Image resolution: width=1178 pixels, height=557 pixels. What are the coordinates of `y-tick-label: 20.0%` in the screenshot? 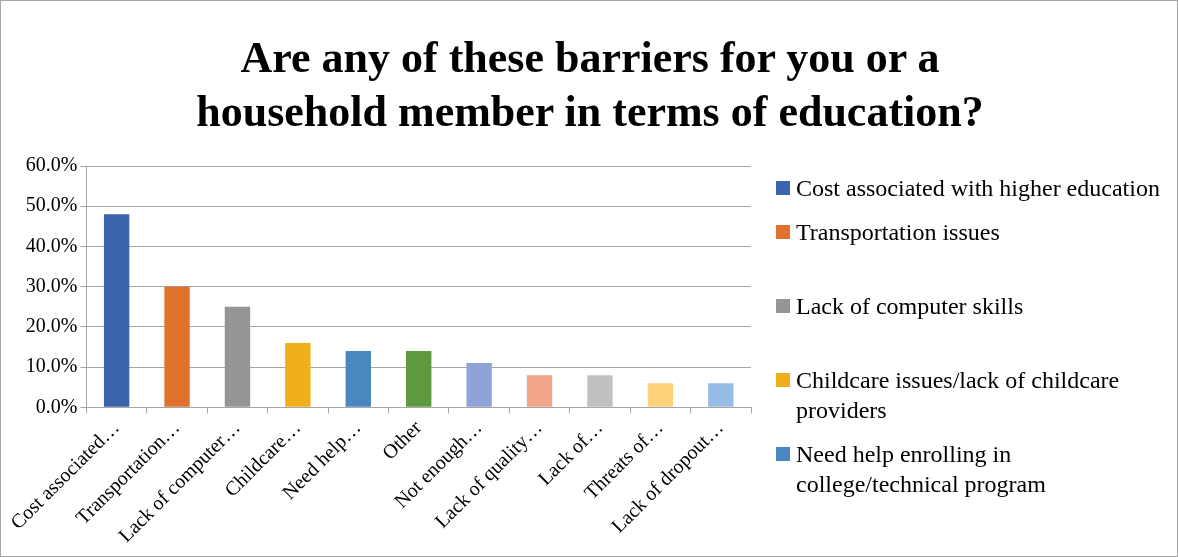 It's located at (51, 325).